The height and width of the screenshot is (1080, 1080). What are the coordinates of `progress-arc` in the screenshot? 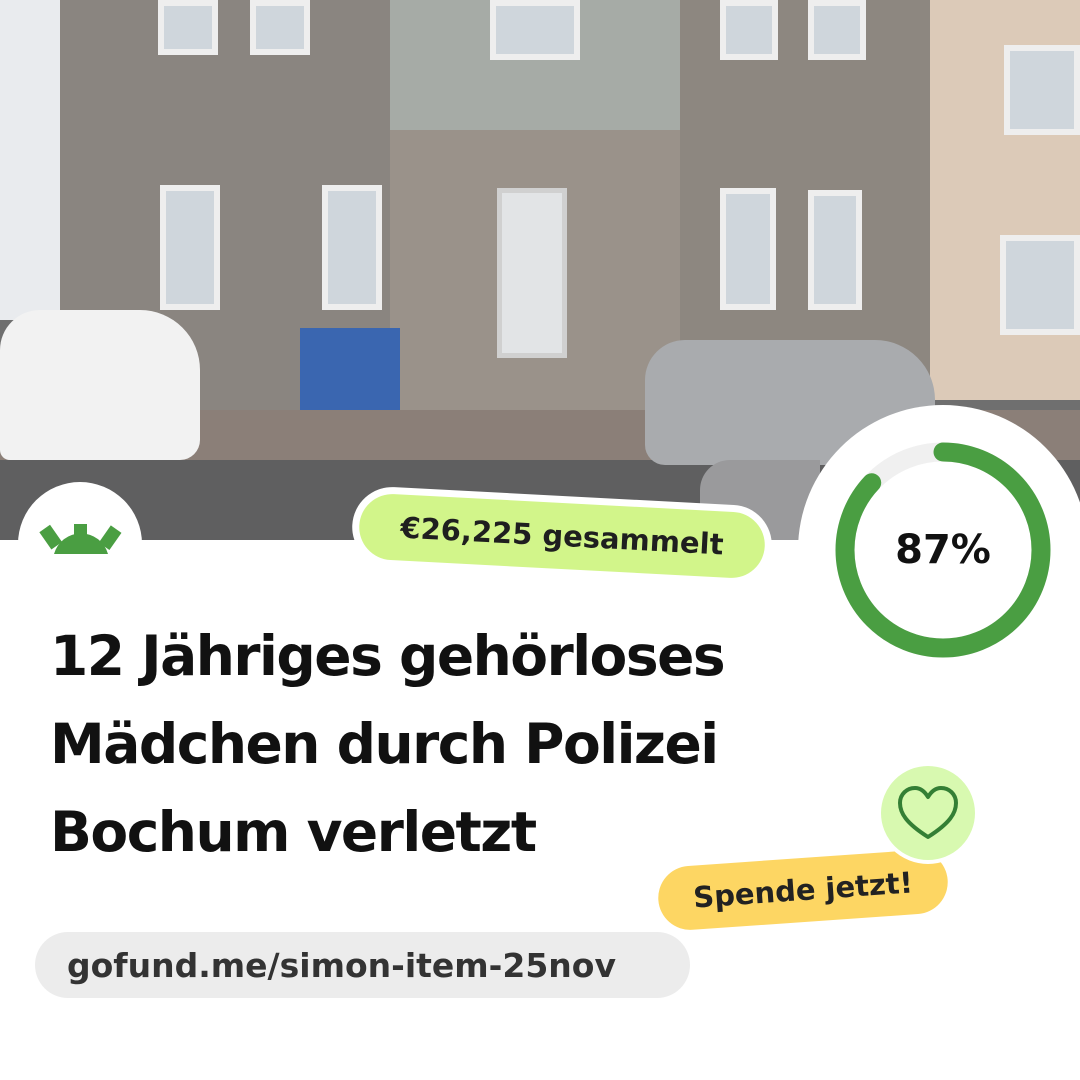 It's located at (943, 550).